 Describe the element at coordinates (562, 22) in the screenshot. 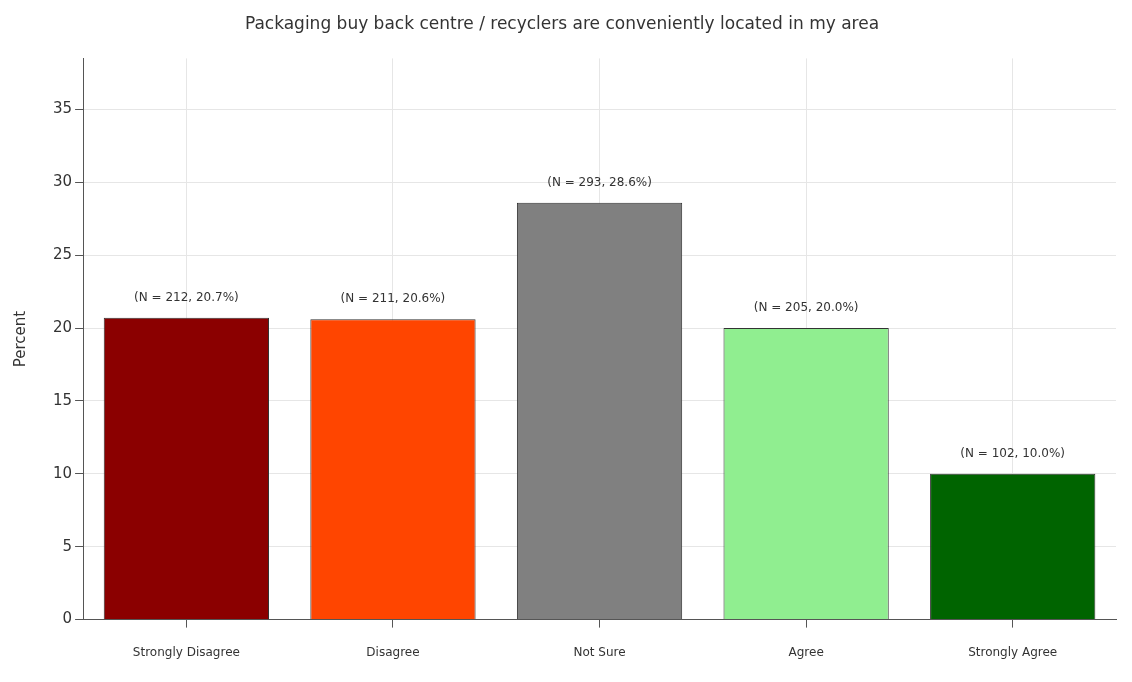

I see `chart-title: Packaging buy back centre / recyclers are conveniently located in my area` at that location.